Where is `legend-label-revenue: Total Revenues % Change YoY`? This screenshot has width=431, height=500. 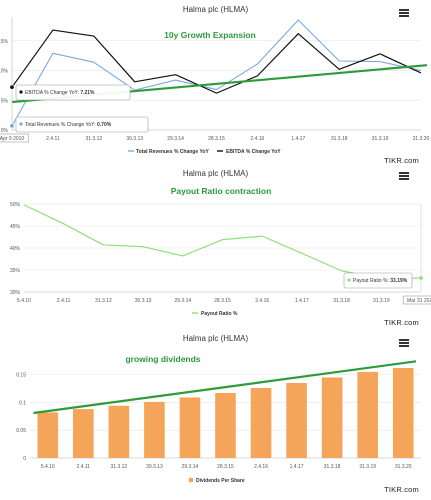 legend-label-revenue: Total Revenues % Change YoY is located at coordinates (172, 152).